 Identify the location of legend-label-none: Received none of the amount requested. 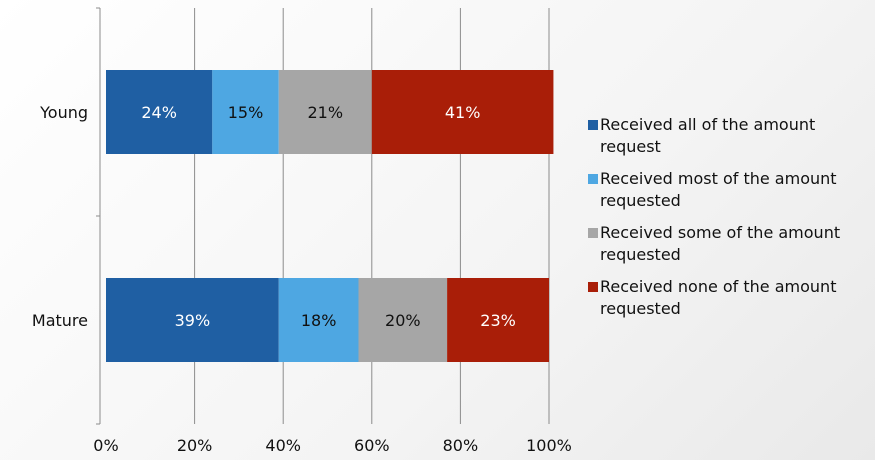
(718, 297).